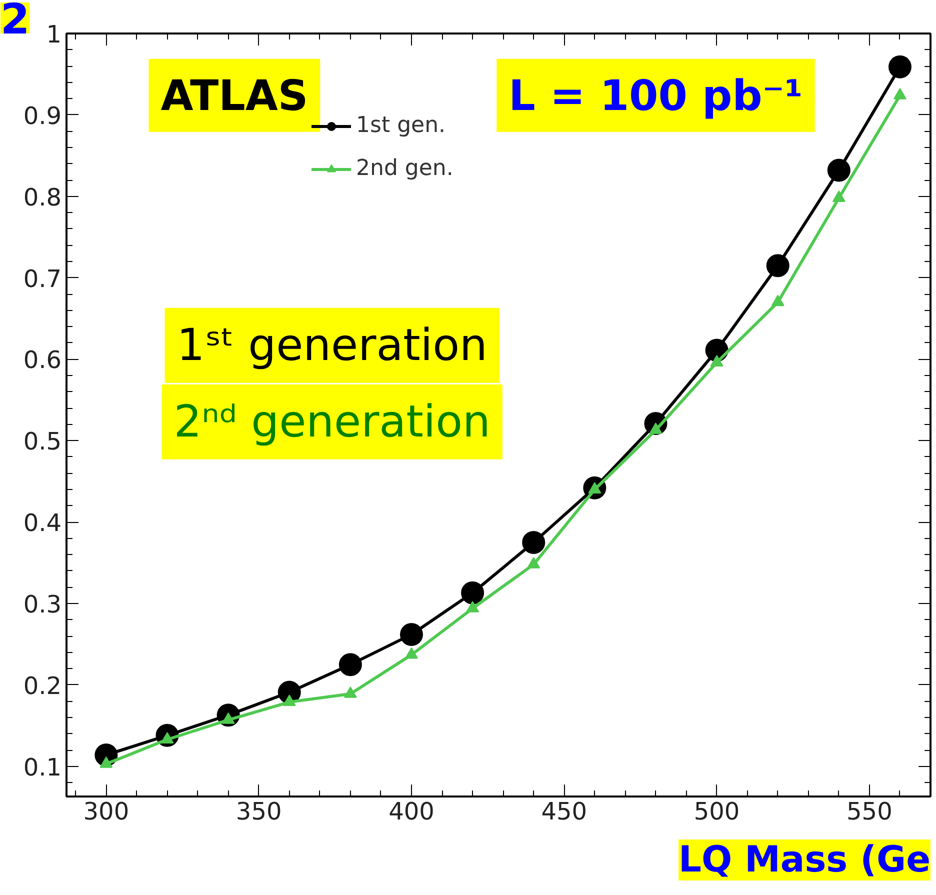  I want to click on annotation: 1ˢᵗ generation, so click(332, 345).